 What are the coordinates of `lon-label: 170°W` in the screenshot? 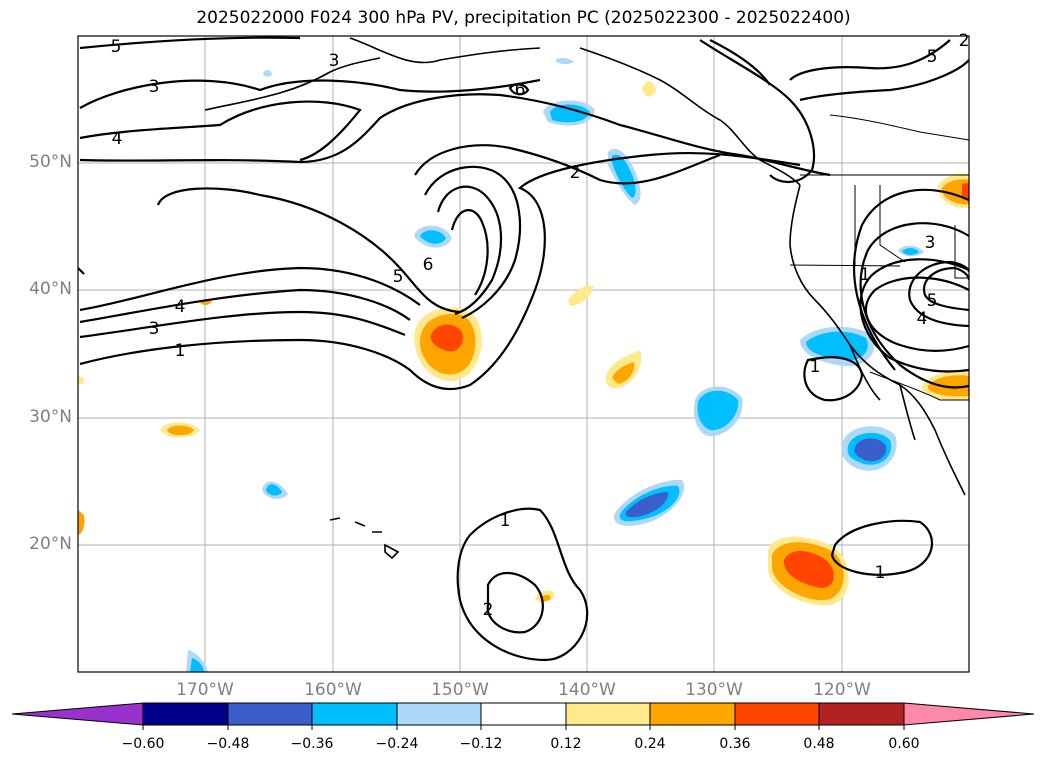 It's located at (205, 690).